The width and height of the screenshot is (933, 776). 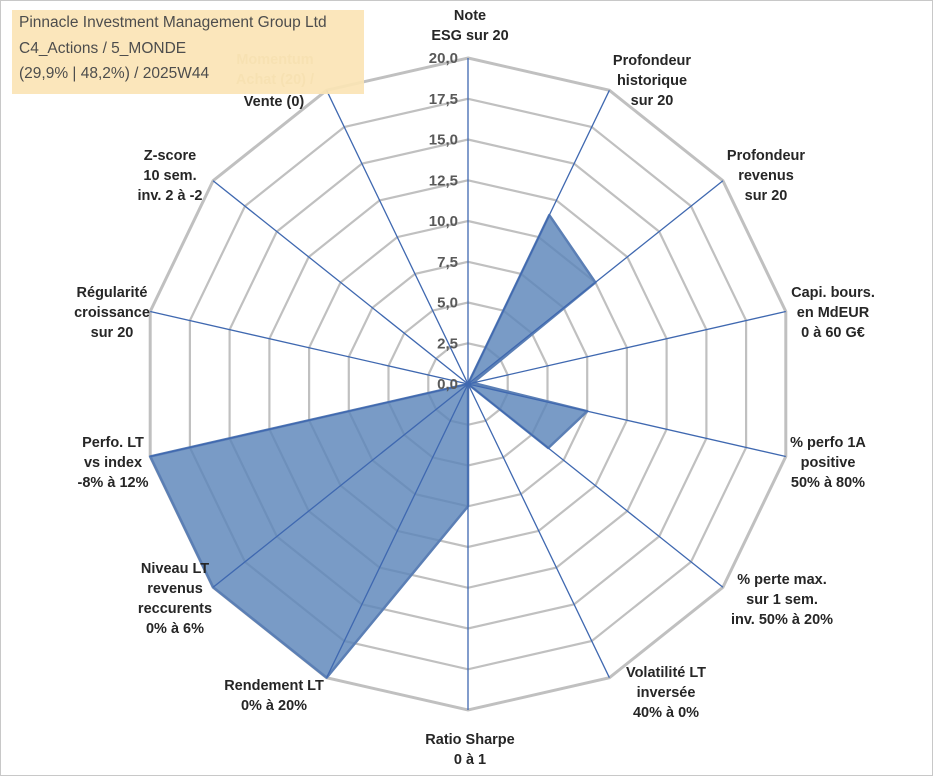 I want to click on axis-label: Rendement LT 0% à 20%, so click(x=274, y=696).